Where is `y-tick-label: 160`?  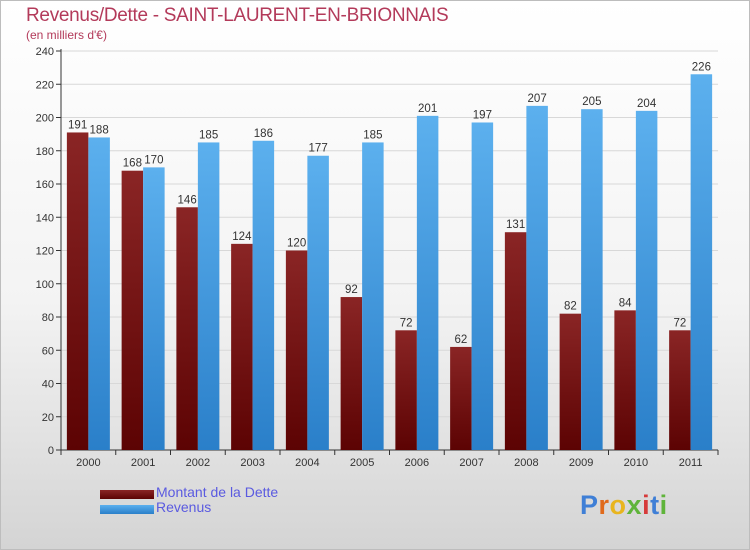 y-tick-label: 160 is located at coordinates (45, 185).